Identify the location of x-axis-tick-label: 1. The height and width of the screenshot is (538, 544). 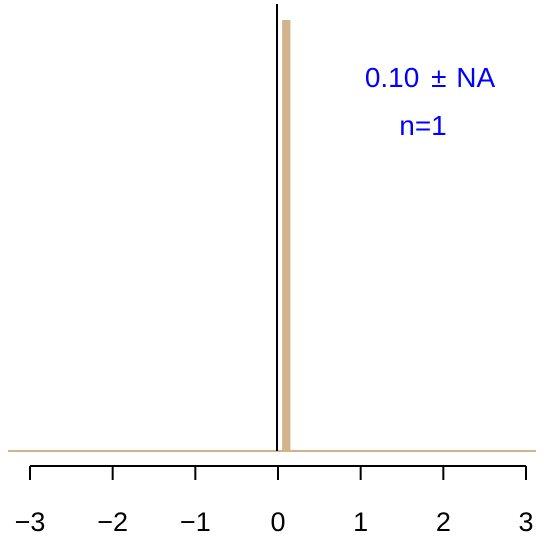
(360, 522).